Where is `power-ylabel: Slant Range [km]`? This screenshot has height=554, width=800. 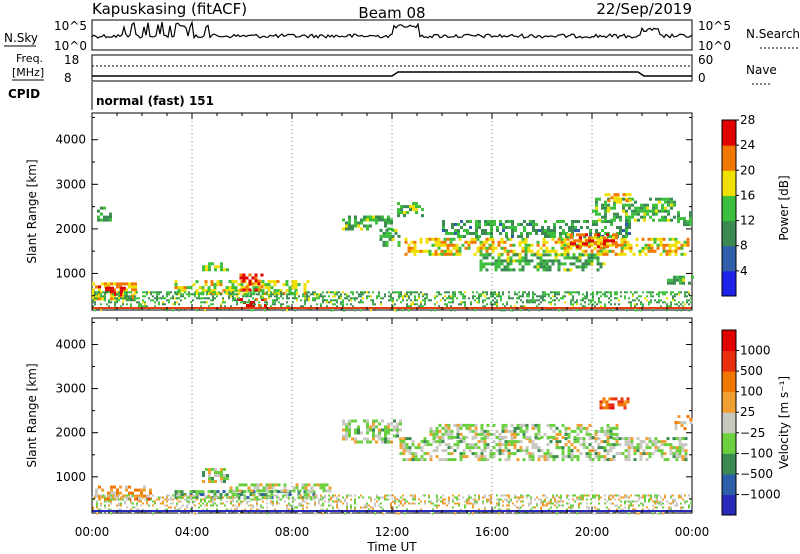 power-ylabel: Slant Range [km] is located at coordinates (32, 211).